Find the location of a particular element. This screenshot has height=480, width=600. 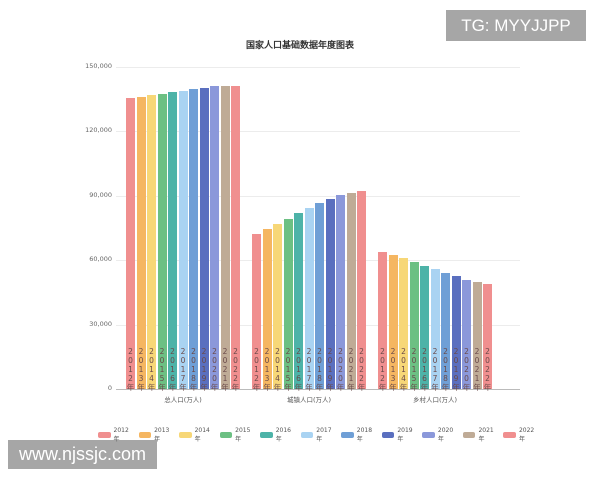

x-axis is located at coordinates (318, 389).